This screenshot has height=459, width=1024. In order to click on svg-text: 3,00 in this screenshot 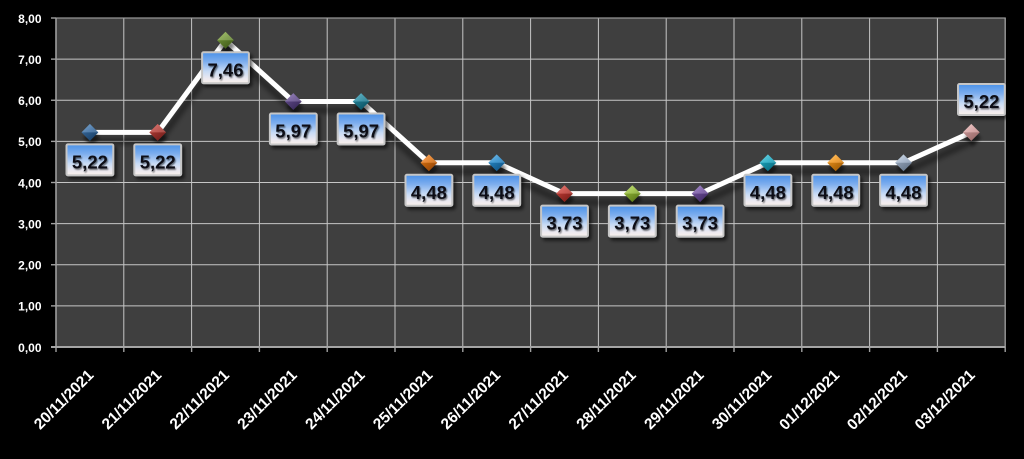, I will do `click(30, 224)`.